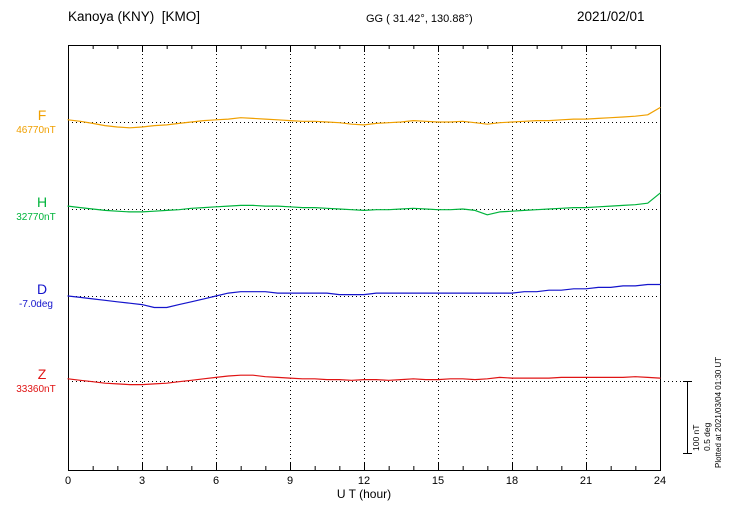 Image resolution: width=730 pixels, height=520 pixels. I want to click on x-tick-label-12: 12, so click(364, 481).